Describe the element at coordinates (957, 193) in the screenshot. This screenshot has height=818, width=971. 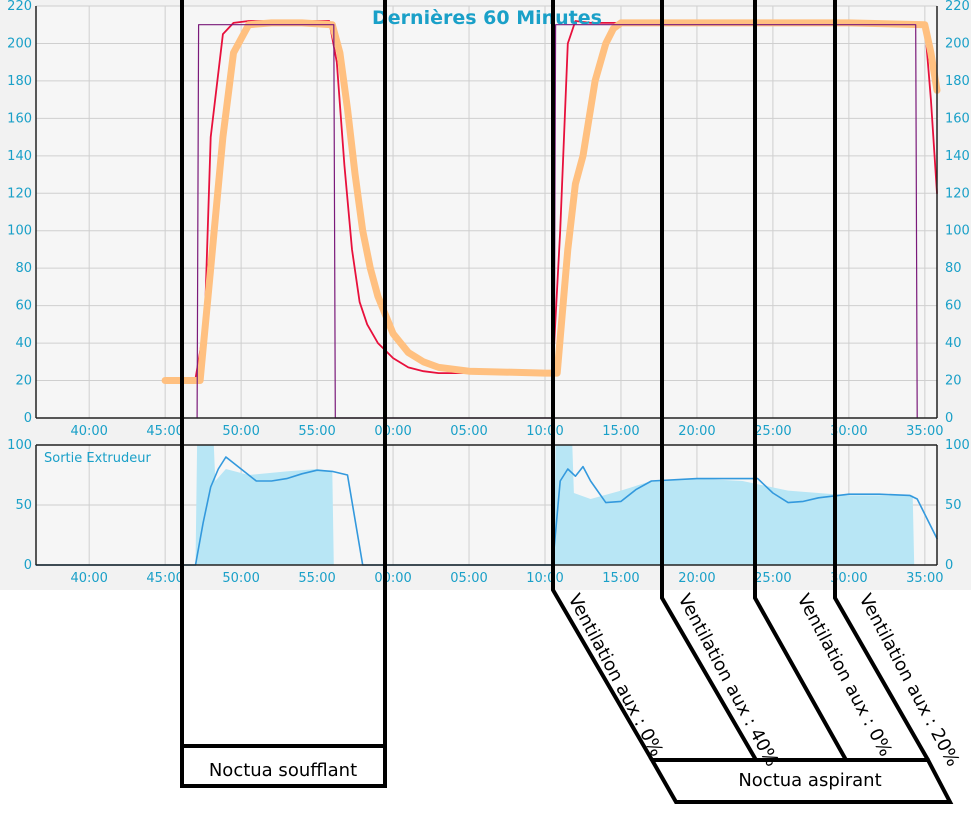
I see `top-y-tick-label-right-6: 120` at that location.